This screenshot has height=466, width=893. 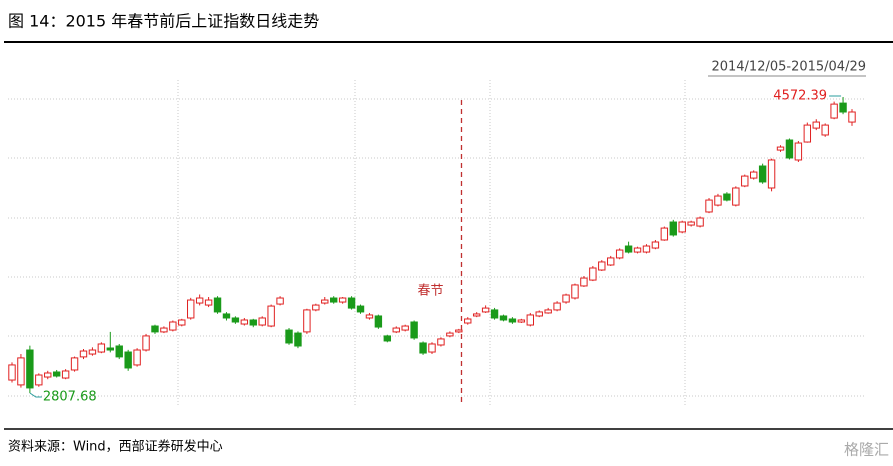 What do you see at coordinates (788, 67) in the screenshot?
I see `date-range: 2014/12/05-2015/04/29` at bounding box center [788, 67].